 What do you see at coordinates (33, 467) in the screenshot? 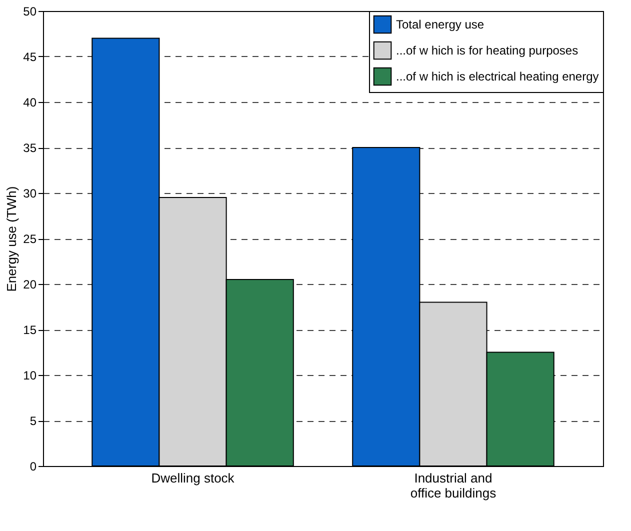
I see `y-tick-label: 0` at bounding box center [33, 467].